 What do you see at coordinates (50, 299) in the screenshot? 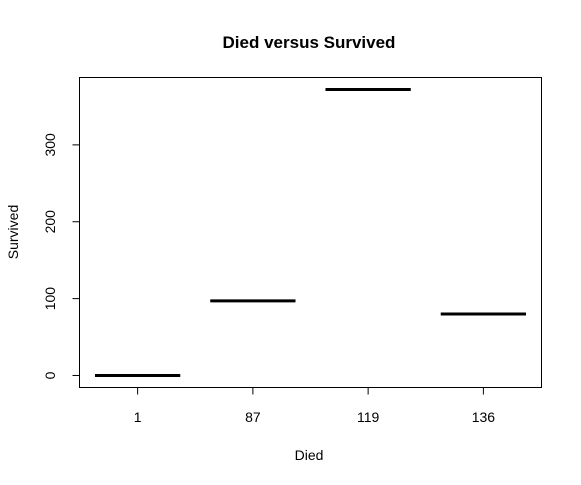
I see `y-tick-label-100: 100` at bounding box center [50, 299].